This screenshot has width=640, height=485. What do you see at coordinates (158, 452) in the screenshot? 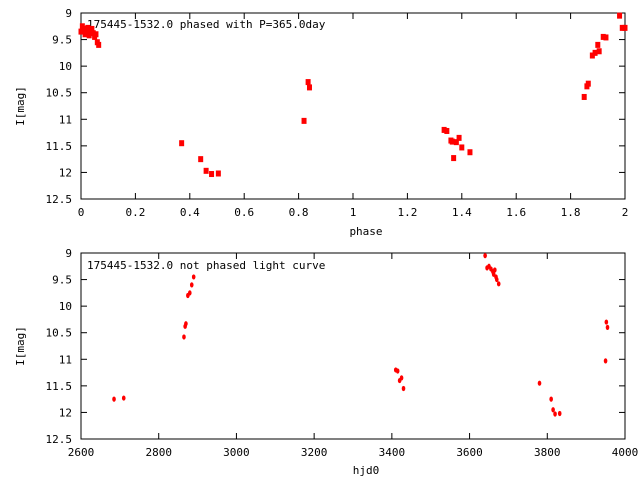
I see `x-tick-label: 2800` at bounding box center [158, 452].